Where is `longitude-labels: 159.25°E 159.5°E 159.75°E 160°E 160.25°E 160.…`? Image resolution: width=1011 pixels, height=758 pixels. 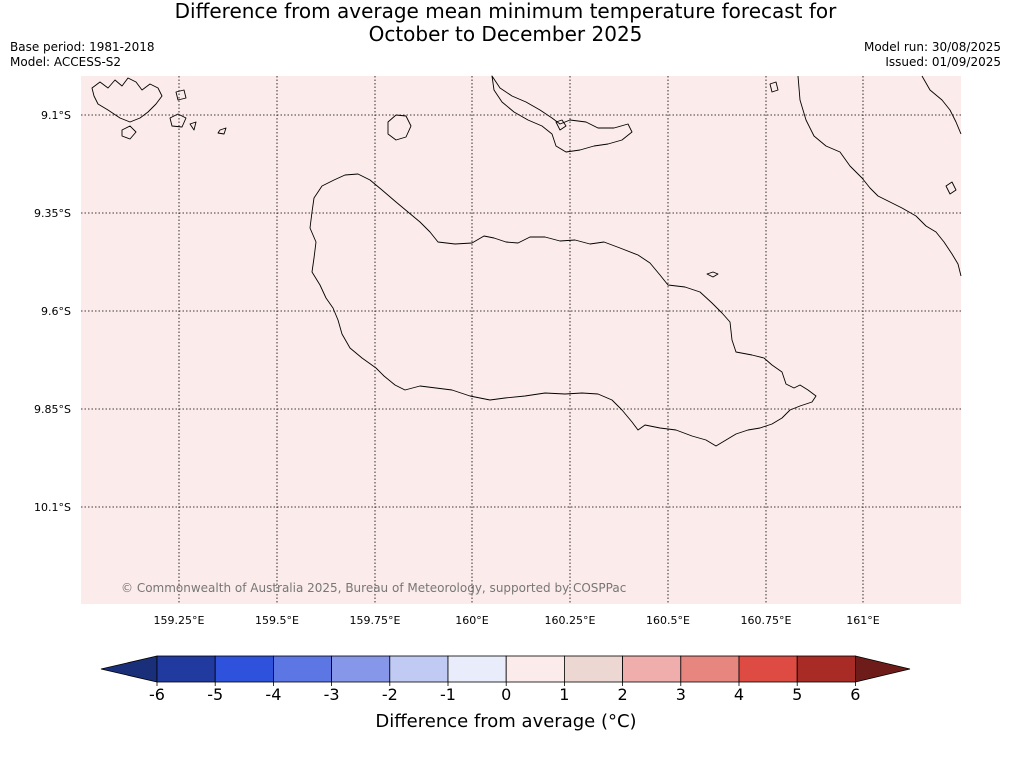 longitude-labels: 159.25°E 159.5°E 159.75°E 160°E 160.25°E 160.… is located at coordinates (517, 620).